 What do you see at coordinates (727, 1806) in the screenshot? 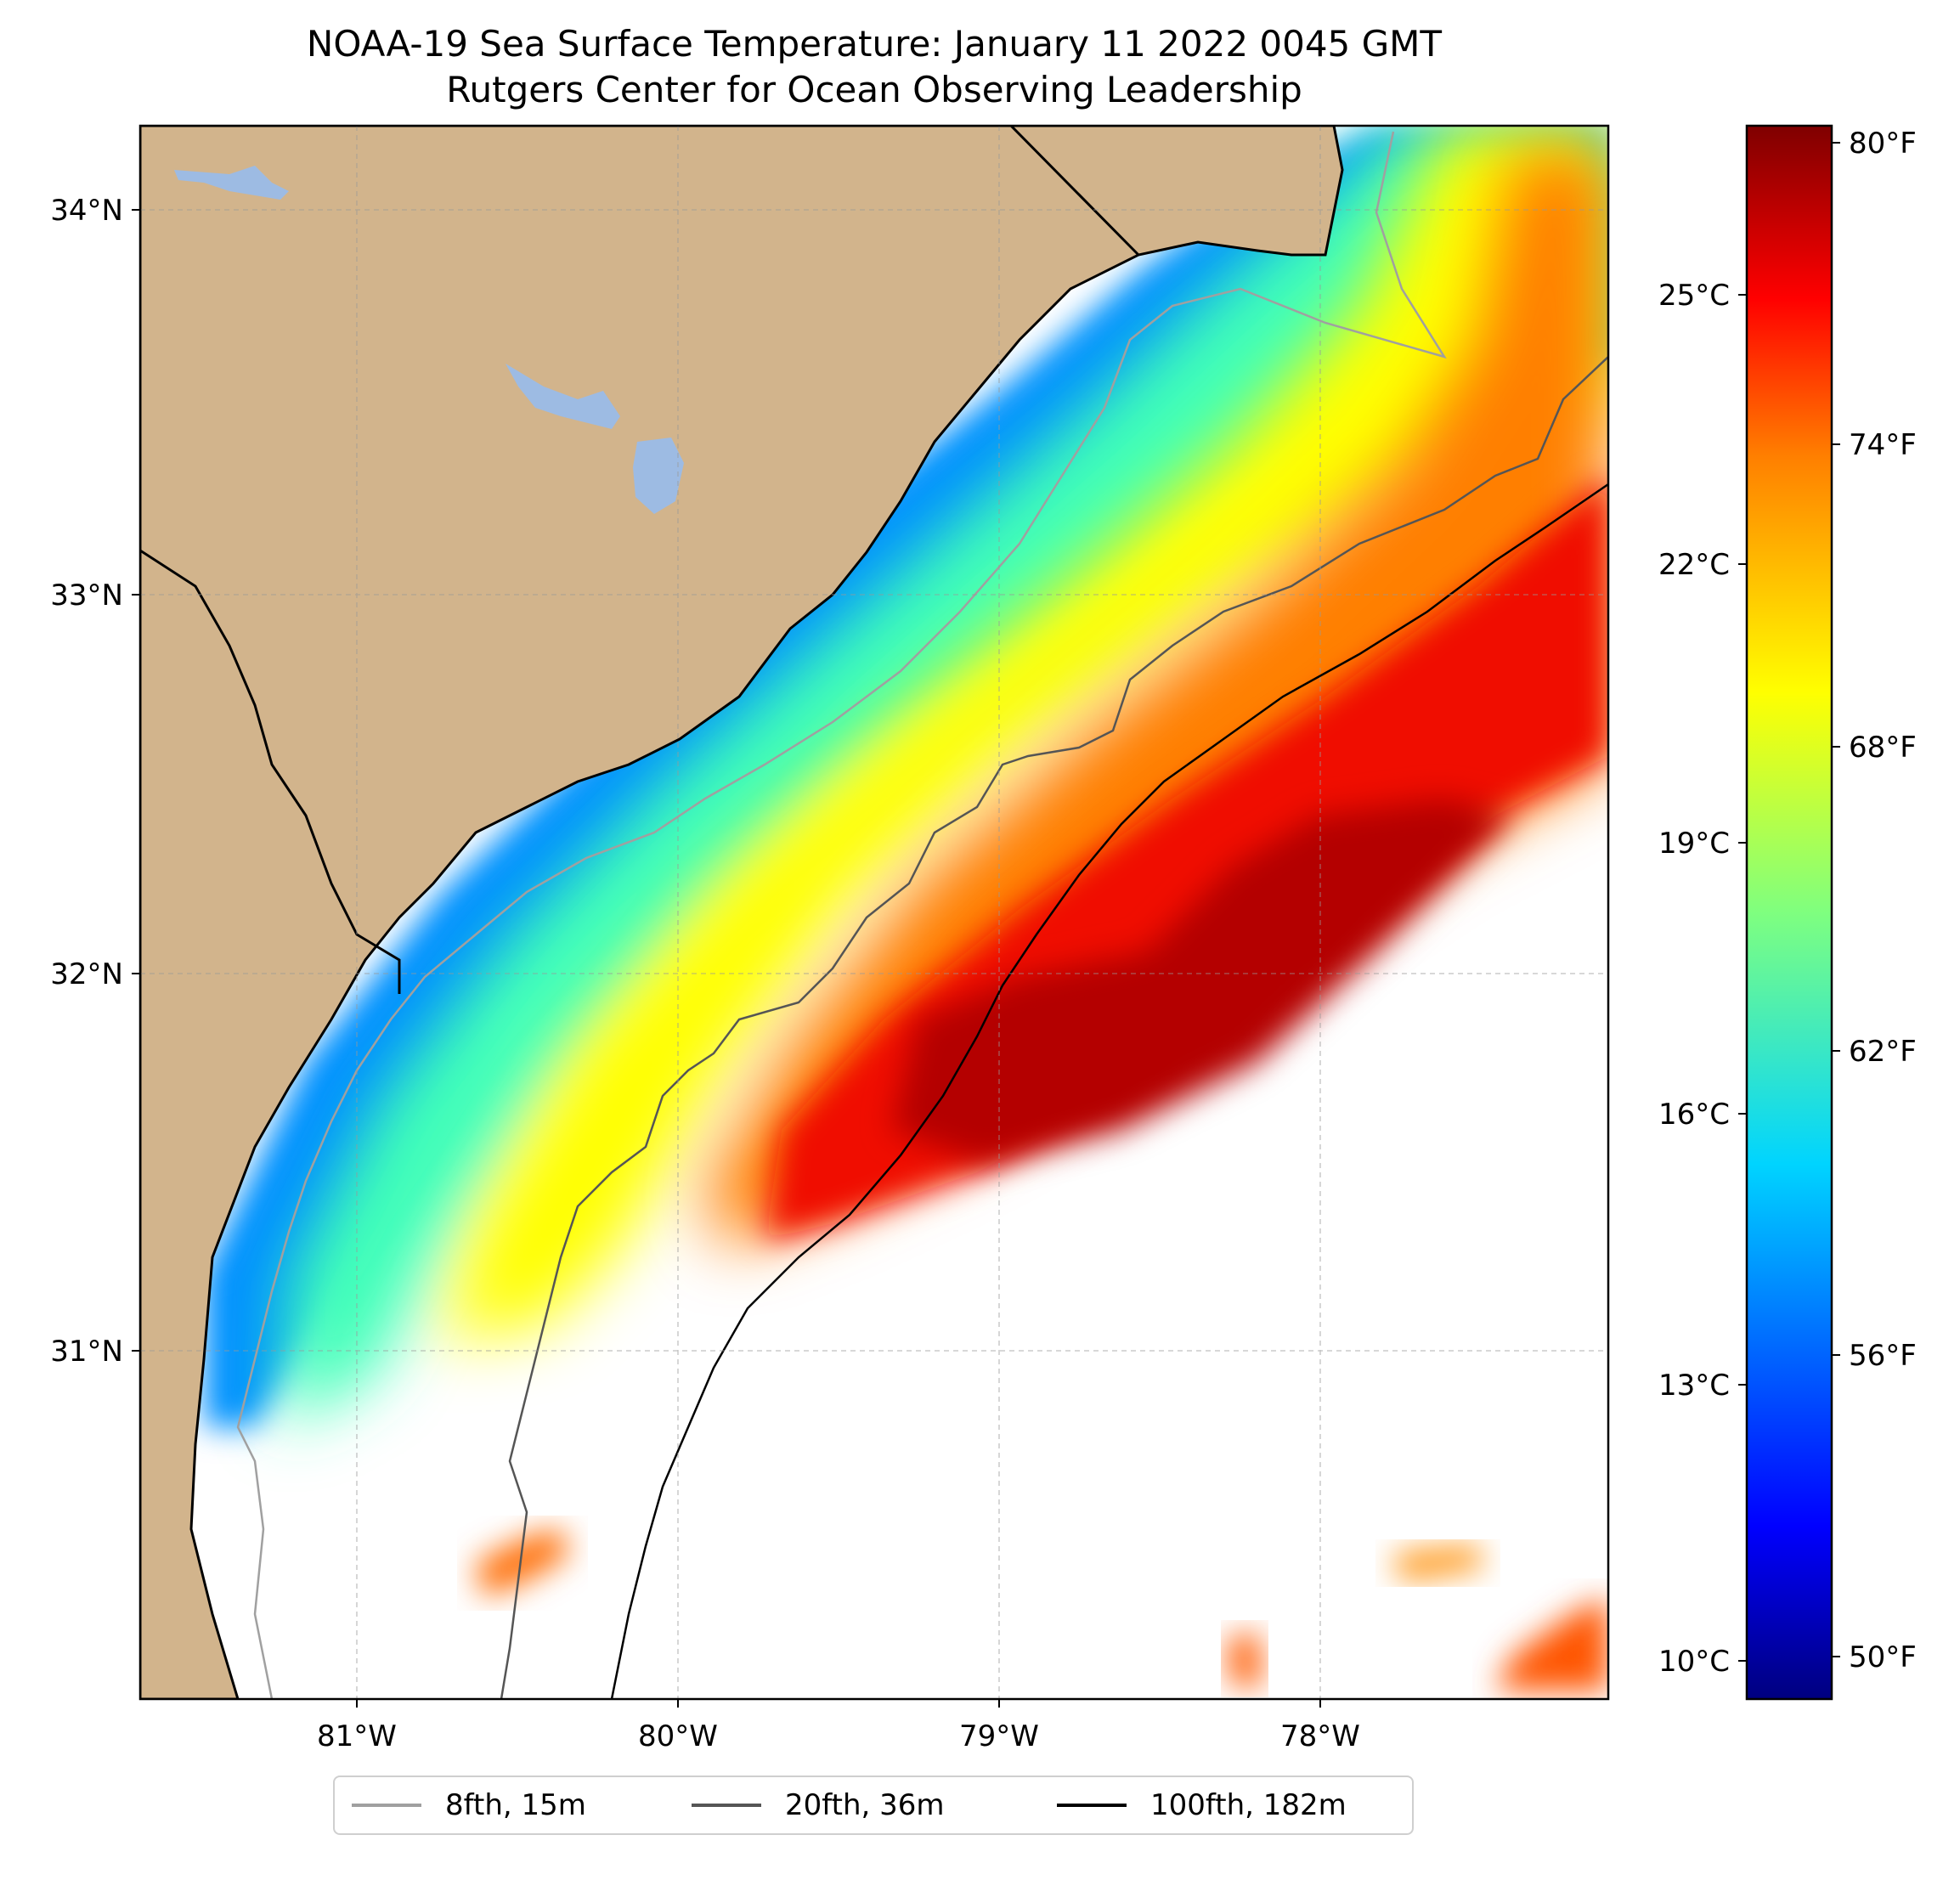
I see `legend-swatch-20fth` at bounding box center [727, 1806].